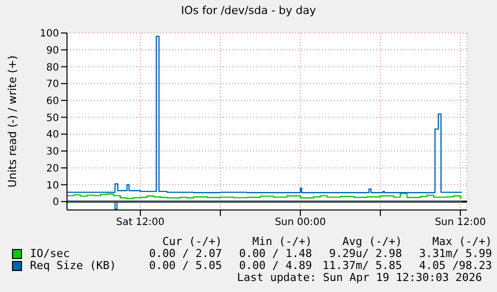 The width and height of the screenshot is (497, 292). Describe the element at coordinates (50, 253) in the screenshot. I see `legend-label: IO/sec` at that location.